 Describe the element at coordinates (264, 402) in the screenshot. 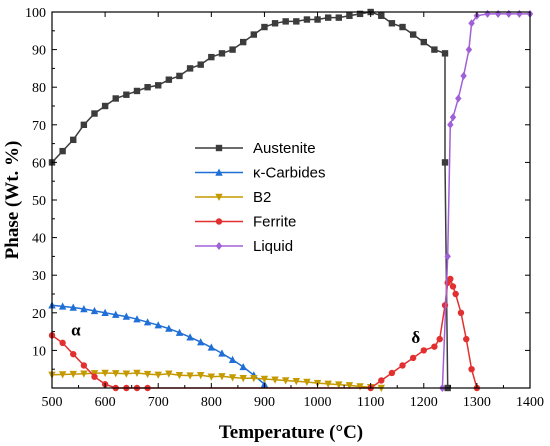

I see `x-tick-label: 900` at that location.